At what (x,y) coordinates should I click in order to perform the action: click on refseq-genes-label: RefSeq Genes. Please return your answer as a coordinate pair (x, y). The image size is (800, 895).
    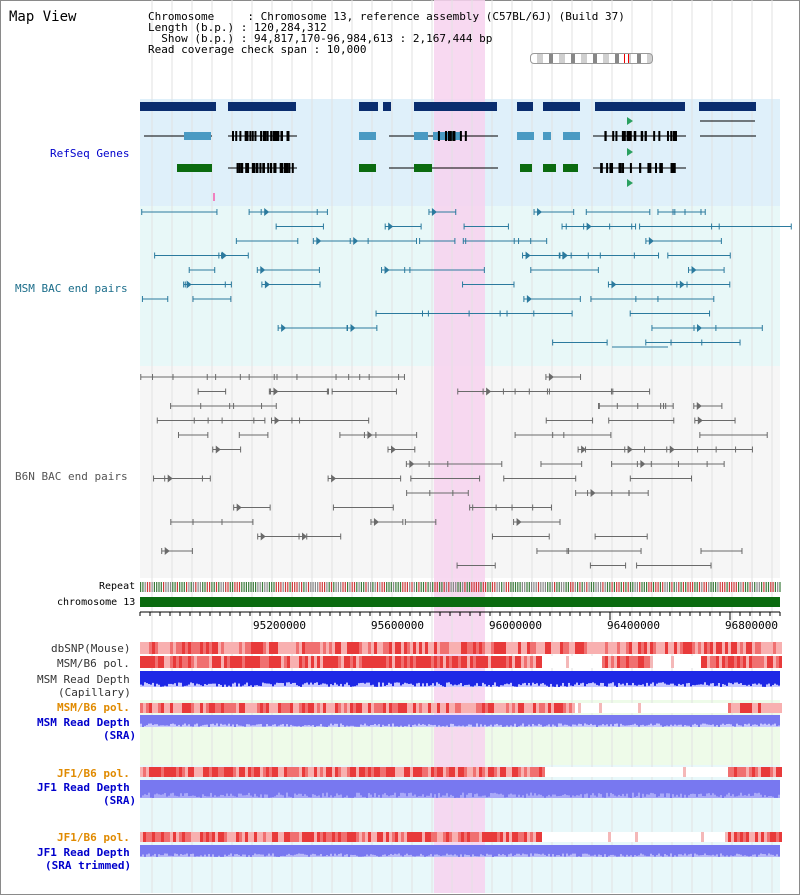
    Looking at the image, I should click on (90, 153).